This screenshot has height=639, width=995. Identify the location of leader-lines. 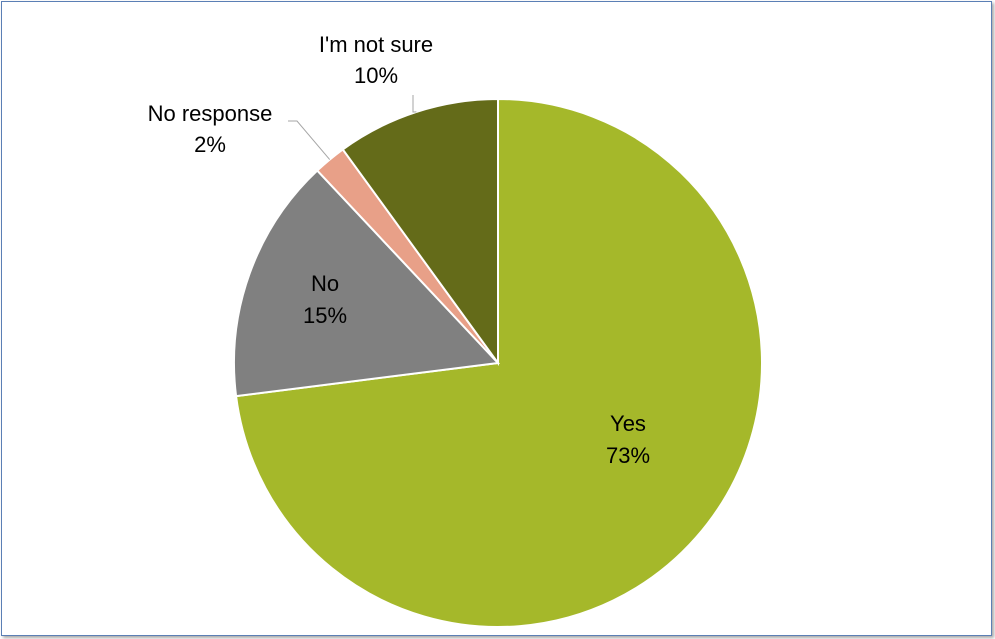
(352, 127).